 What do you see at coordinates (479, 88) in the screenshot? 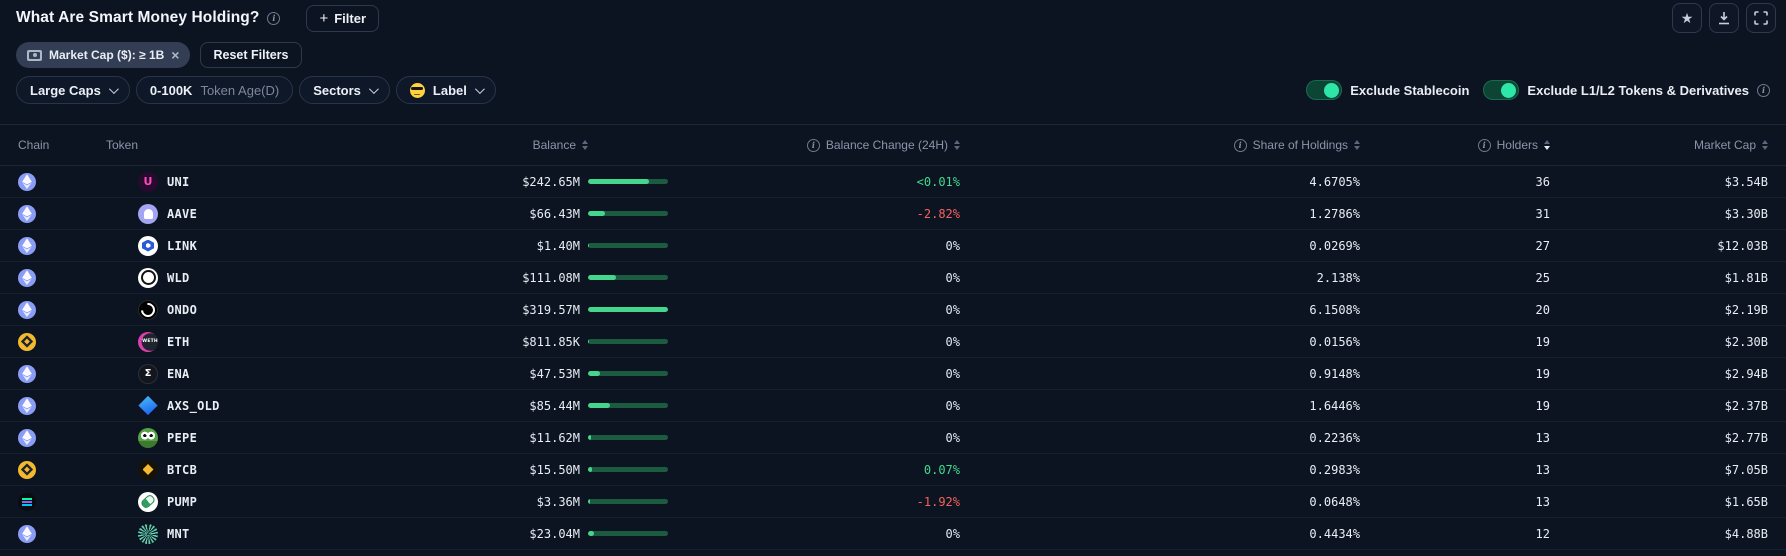
I see `chevron-down-icon` at bounding box center [479, 88].